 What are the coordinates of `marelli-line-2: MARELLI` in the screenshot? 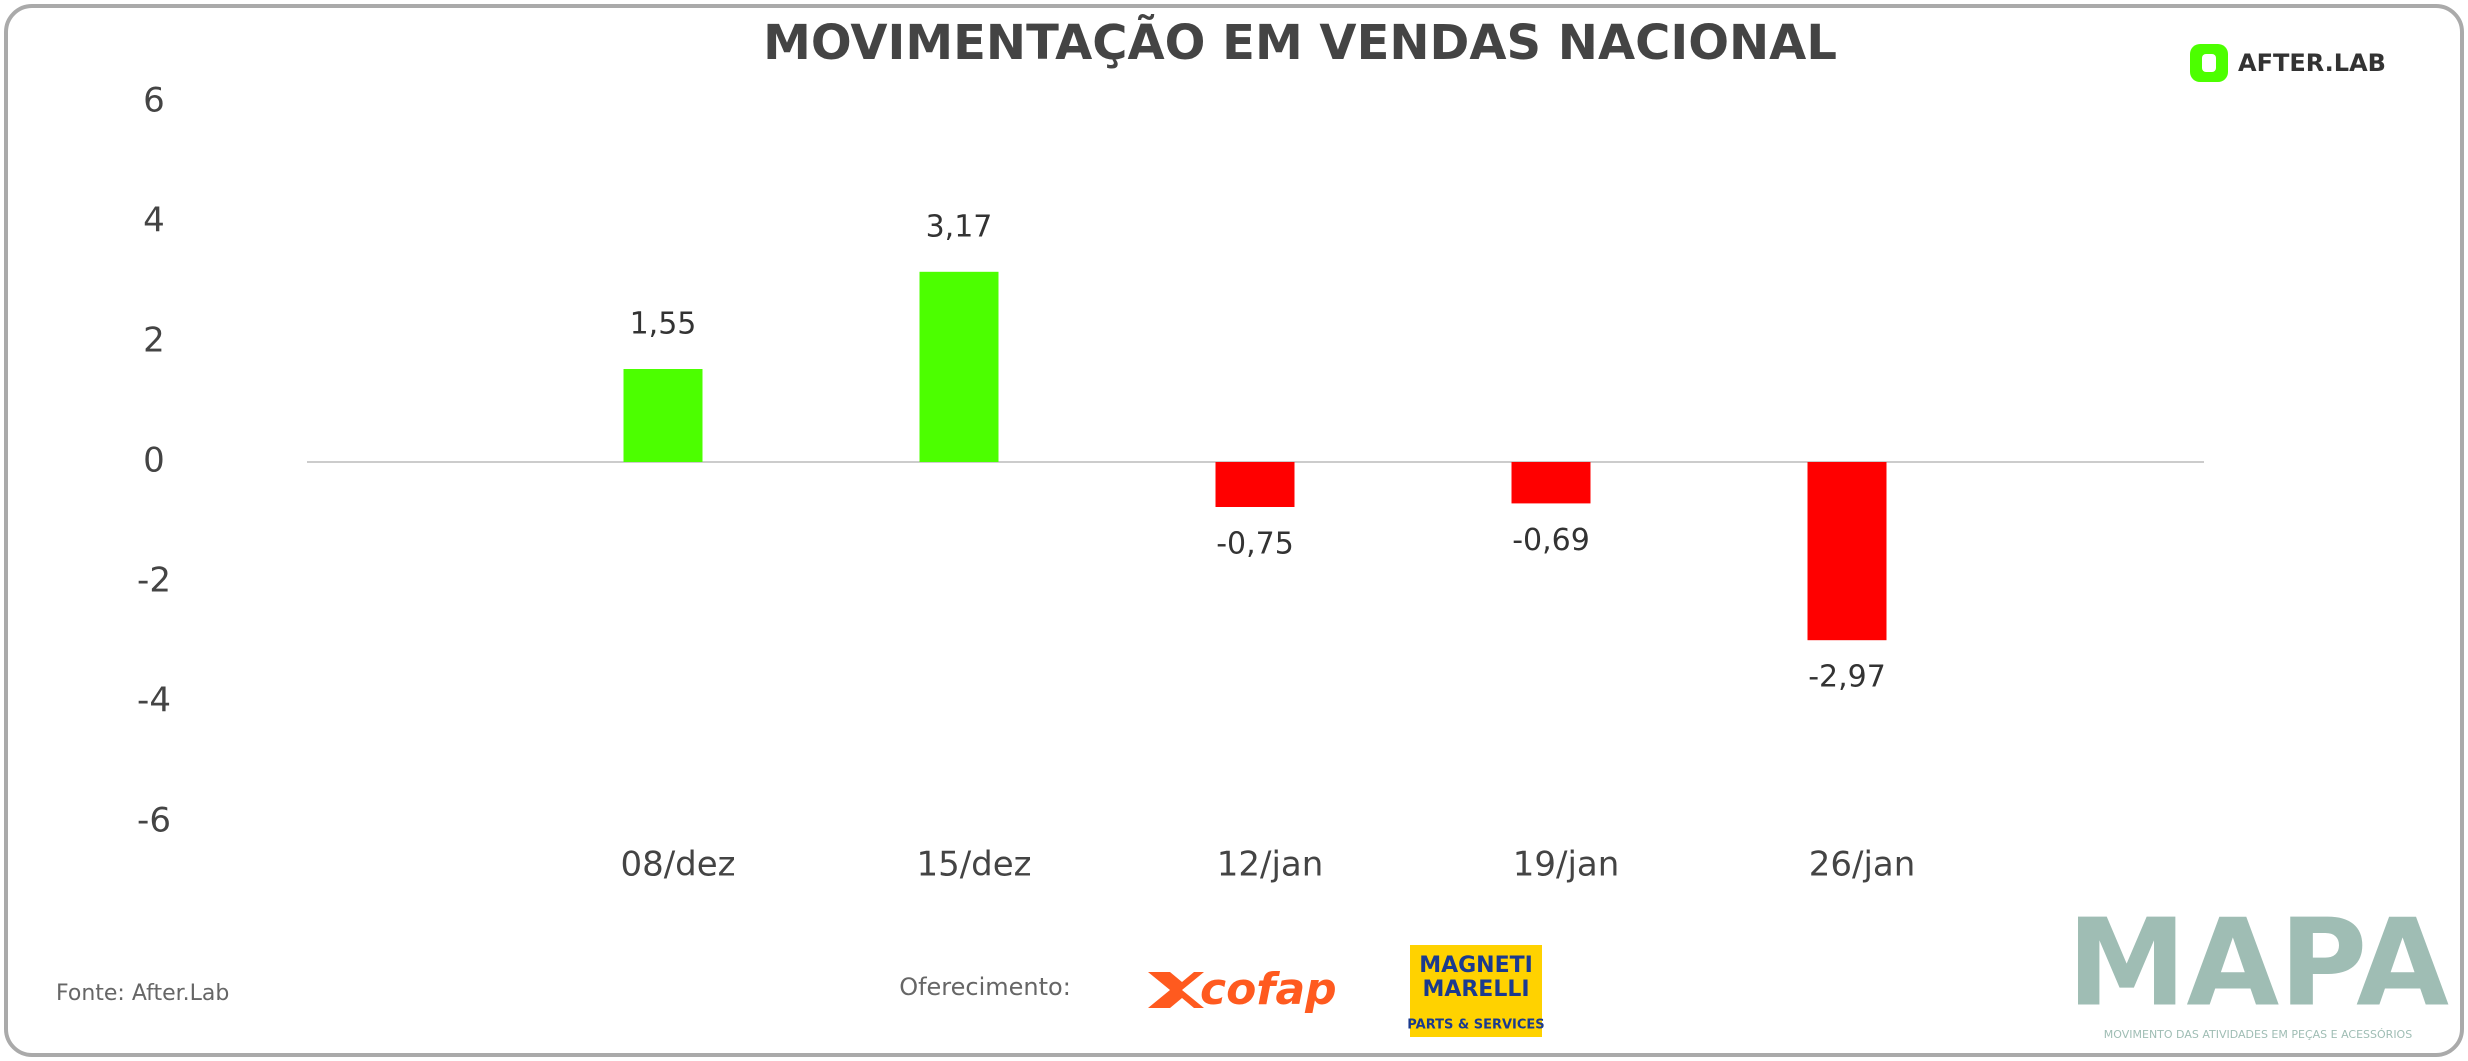 It's located at (1475, 989).